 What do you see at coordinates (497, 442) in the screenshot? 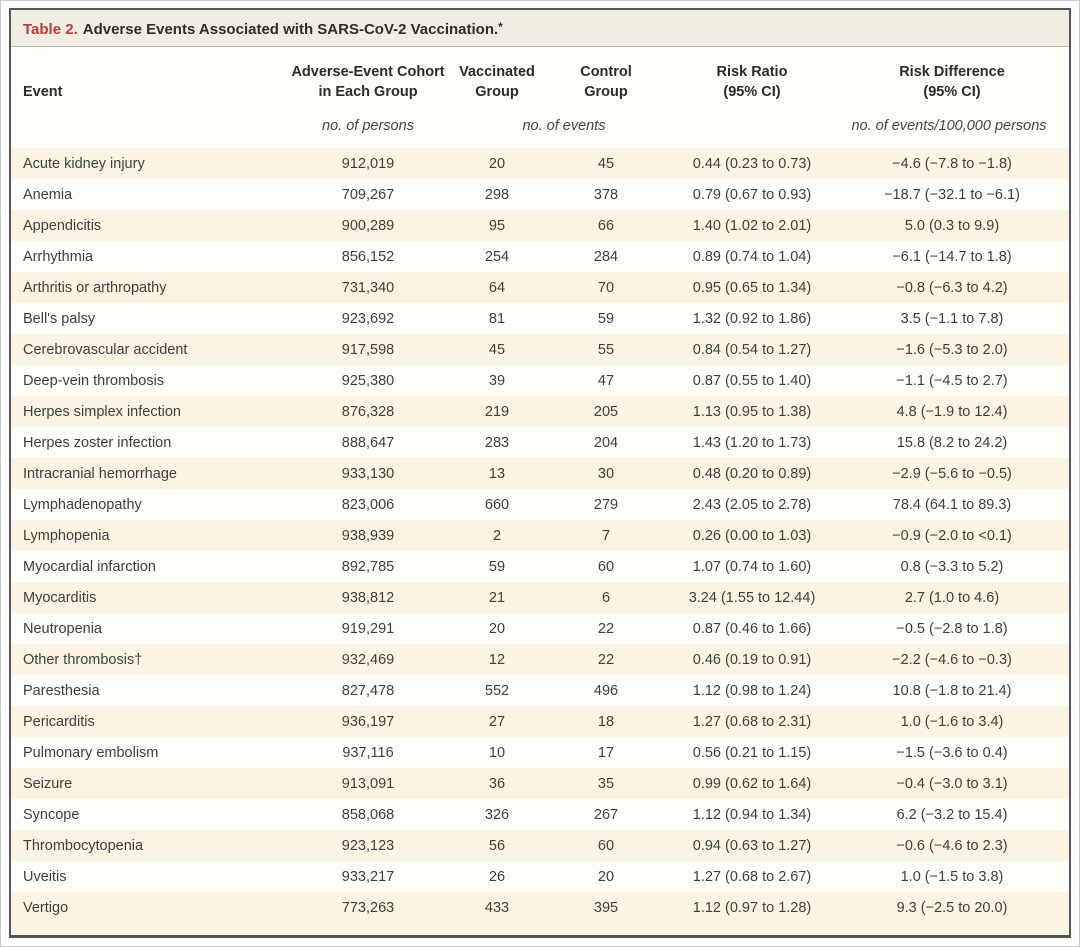
I see `vaccinated-cell: 283` at bounding box center [497, 442].